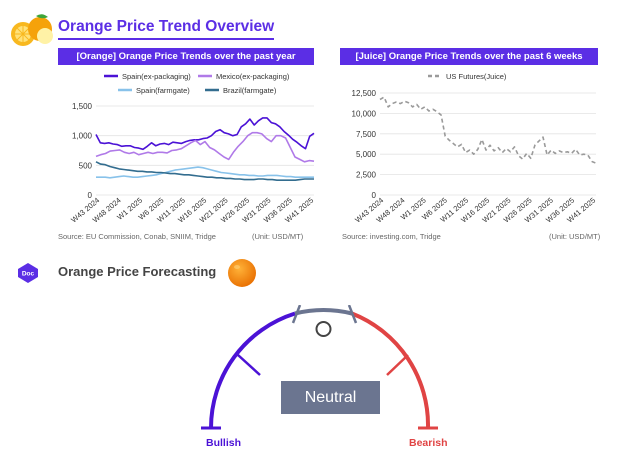  I want to click on gauge-indicator, so click(323, 329).